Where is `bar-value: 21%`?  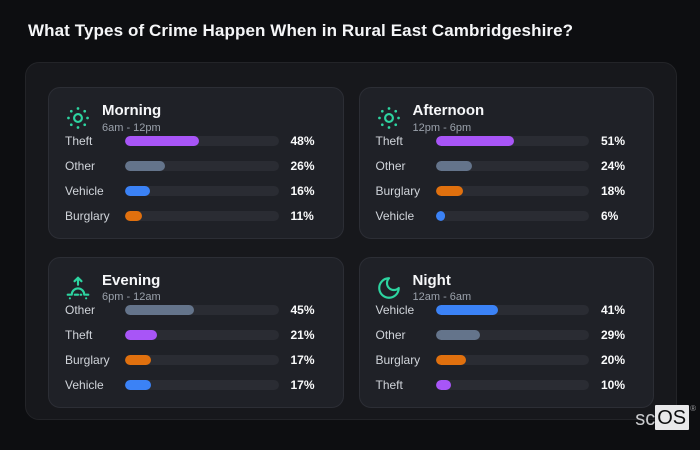 bar-value: 21% is located at coordinates (302, 335).